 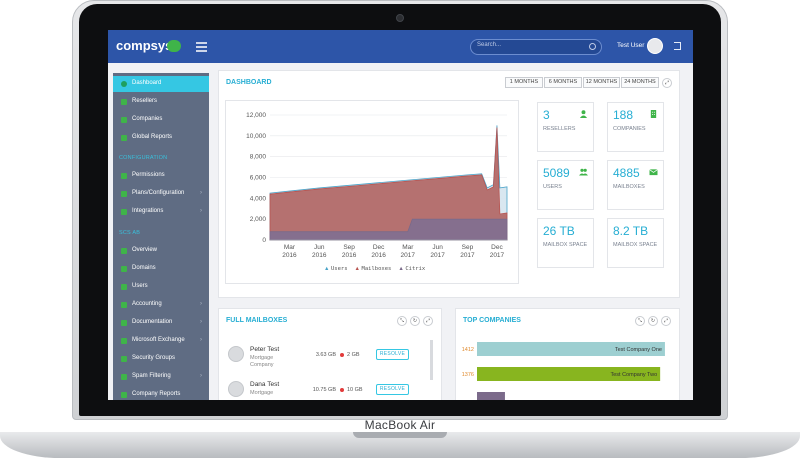 I want to click on y-tick-label: 4,000, so click(x=258, y=198).